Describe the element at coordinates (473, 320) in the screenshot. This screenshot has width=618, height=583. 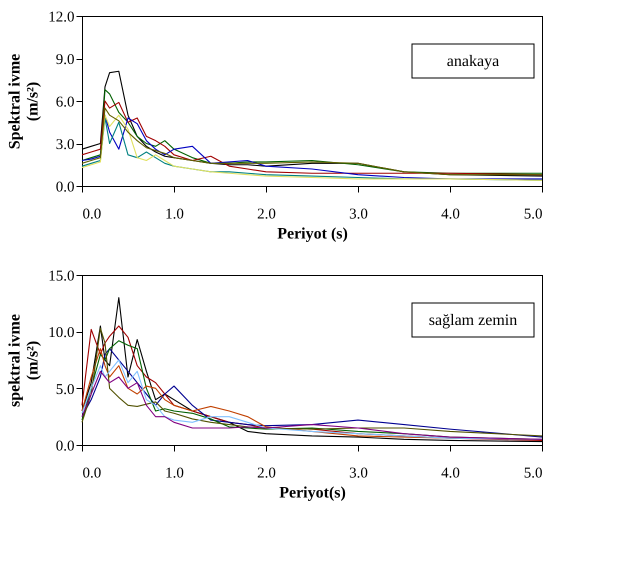
I see `annotation: sağlam zemin` at that location.